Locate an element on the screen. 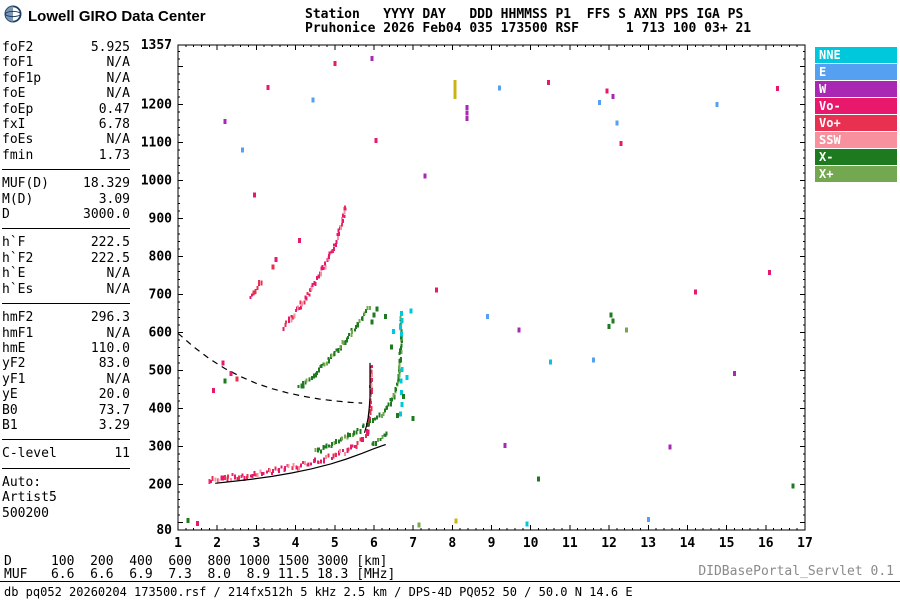  param-group: h`F 222.5 h`F2 222.5 h`E N/A h`Es N/A is located at coordinates (66, 265).